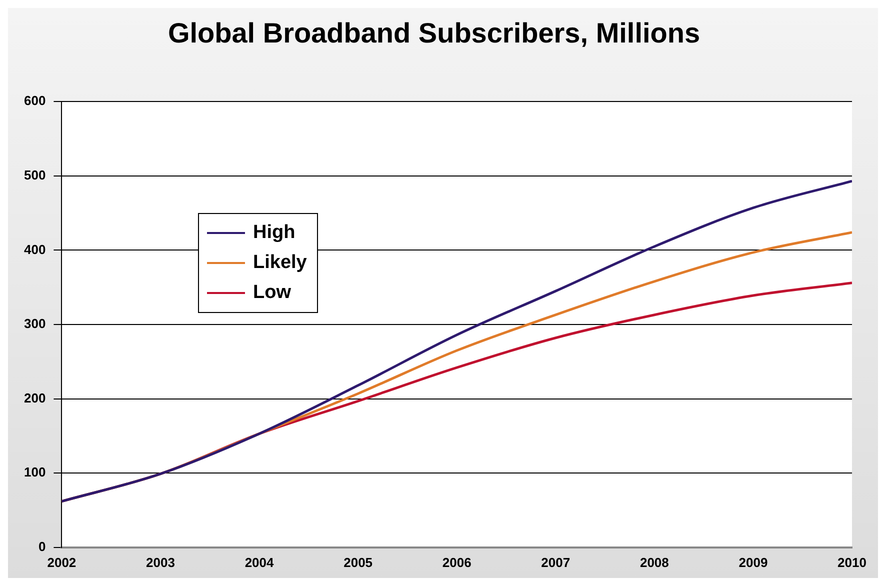  What do you see at coordinates (61, 562) in the screenshot?
I see `x-tick-label: 2002` at bounding box center [61, 562].